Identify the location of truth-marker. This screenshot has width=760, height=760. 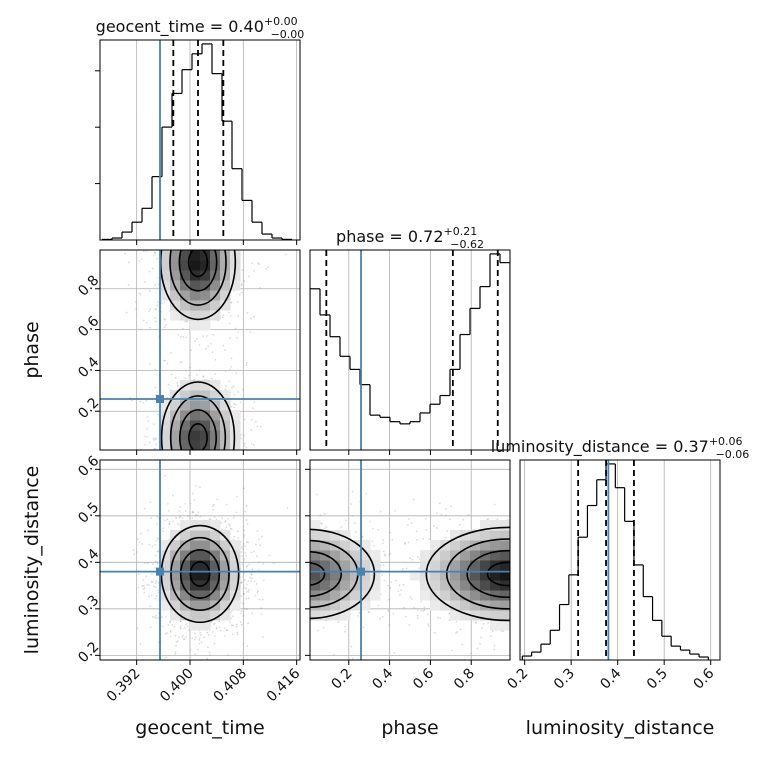
(160, 571).